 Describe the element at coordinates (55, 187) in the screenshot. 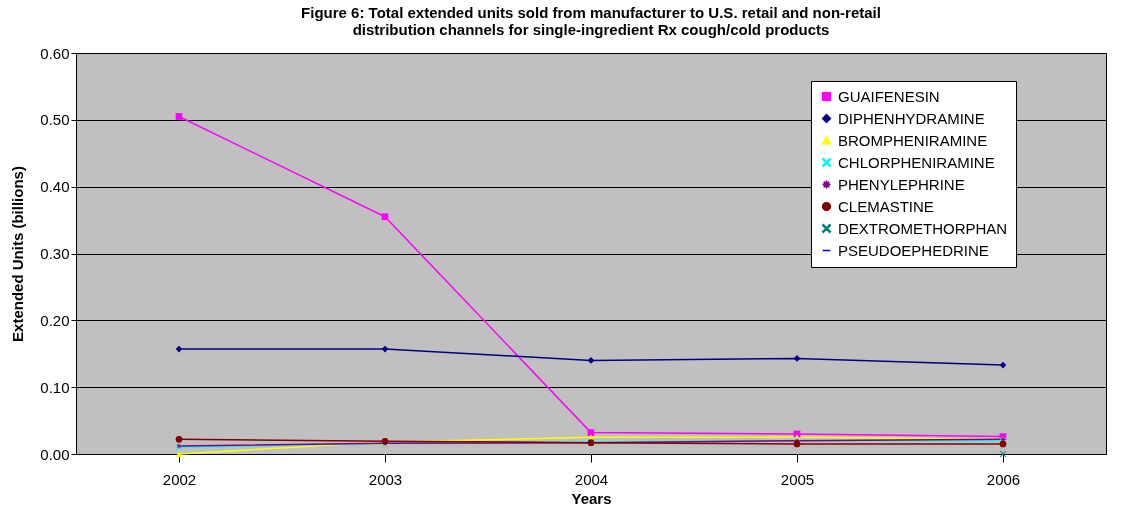

I see `y-tick-label: 0.40` at that location.